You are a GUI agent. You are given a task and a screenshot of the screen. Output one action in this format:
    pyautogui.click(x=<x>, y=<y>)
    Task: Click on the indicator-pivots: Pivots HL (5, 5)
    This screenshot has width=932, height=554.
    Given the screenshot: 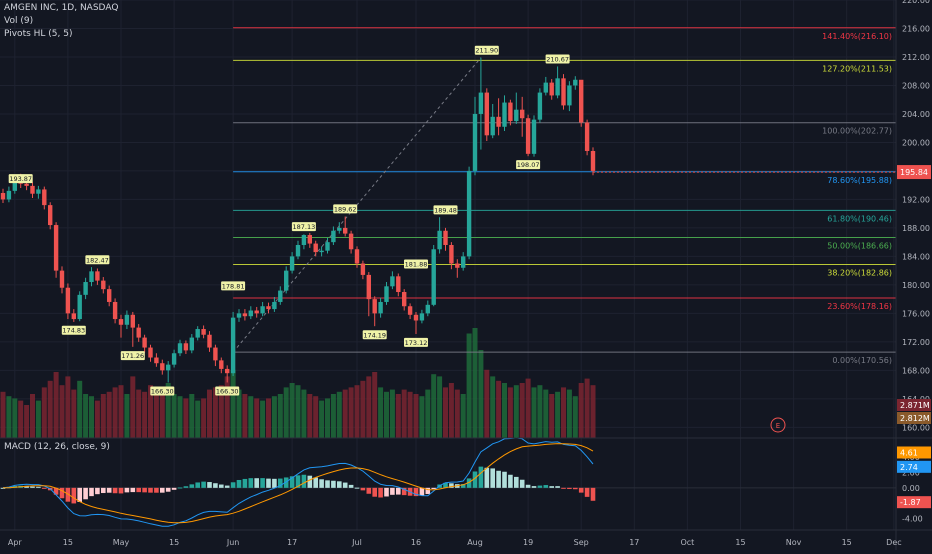 What is the action you would take?
    pyautogui.click(x=38, y=34)
    